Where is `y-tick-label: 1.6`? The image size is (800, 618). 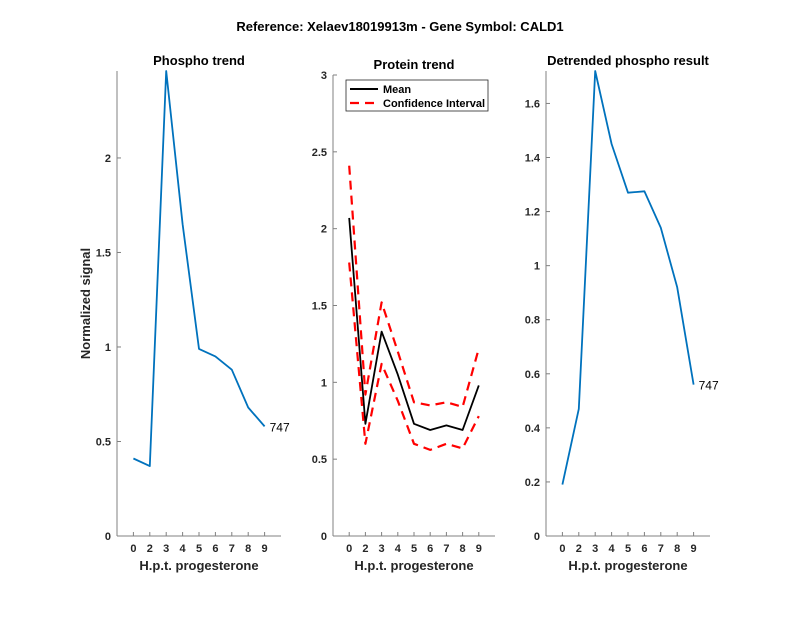
y-tick-label: 1.6 is located at coordinates (532, 104).